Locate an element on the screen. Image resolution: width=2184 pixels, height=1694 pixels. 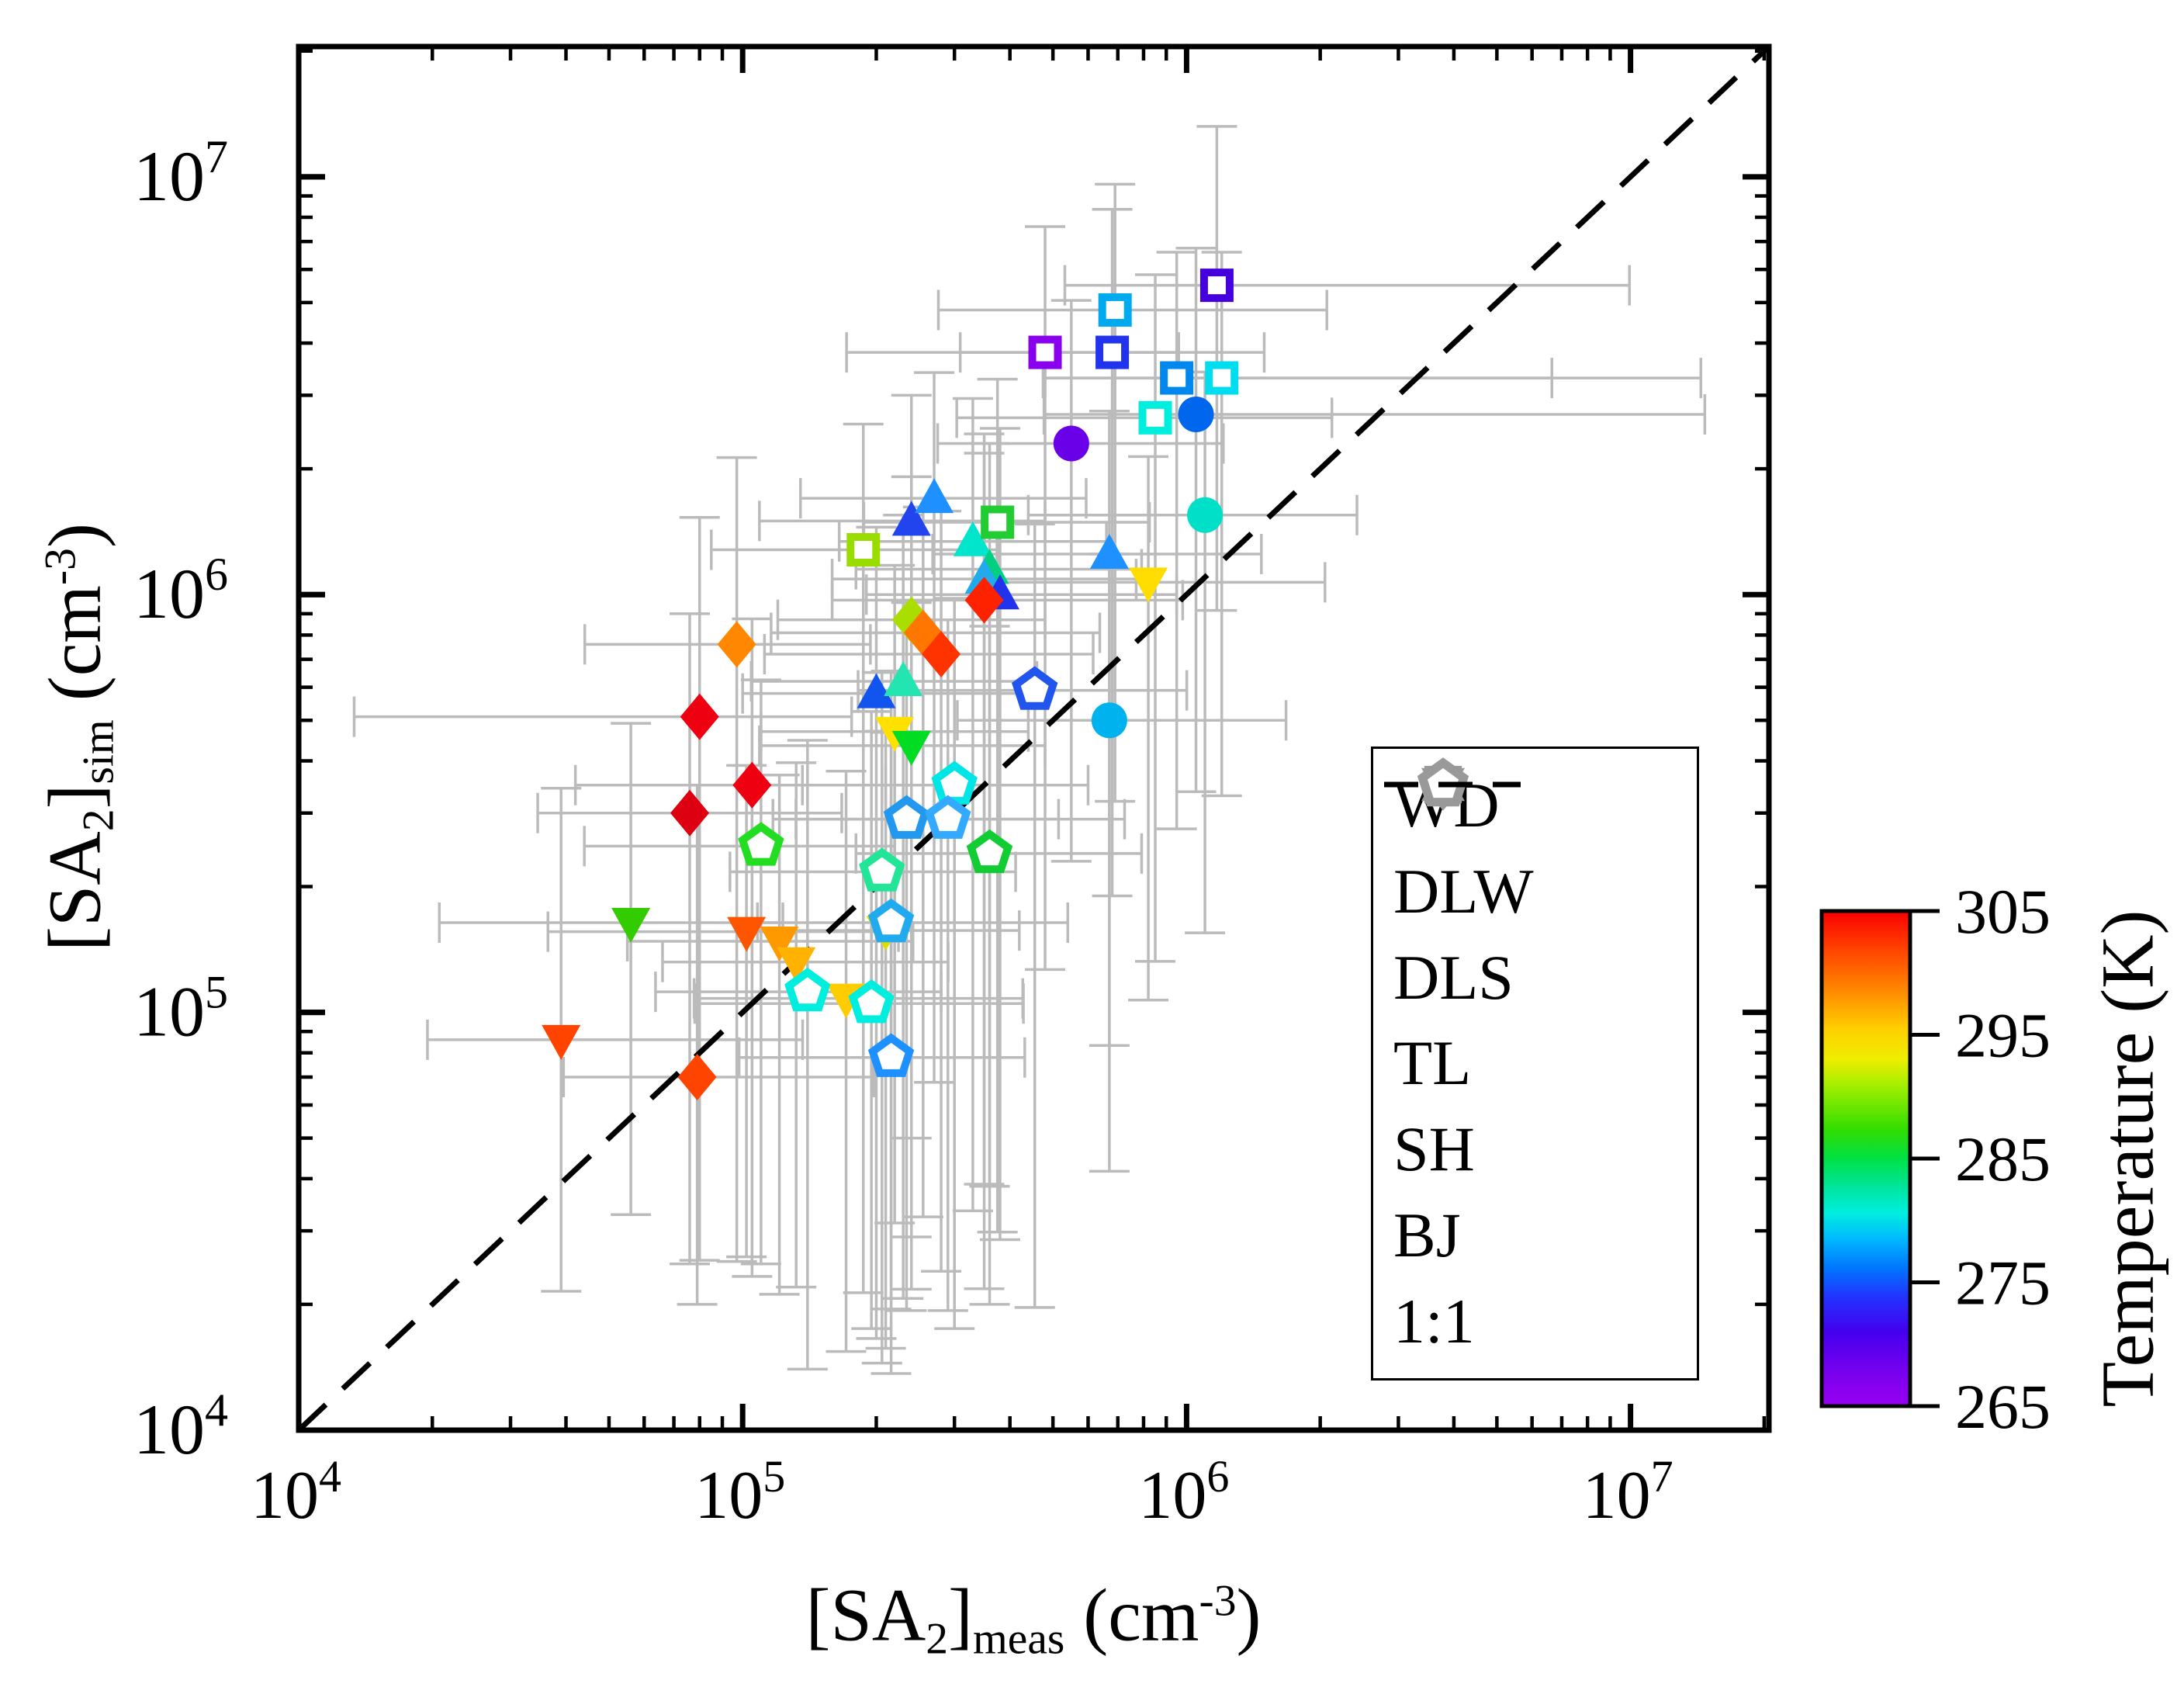
legend-label: SH is located at coordinates (1434, 1149).